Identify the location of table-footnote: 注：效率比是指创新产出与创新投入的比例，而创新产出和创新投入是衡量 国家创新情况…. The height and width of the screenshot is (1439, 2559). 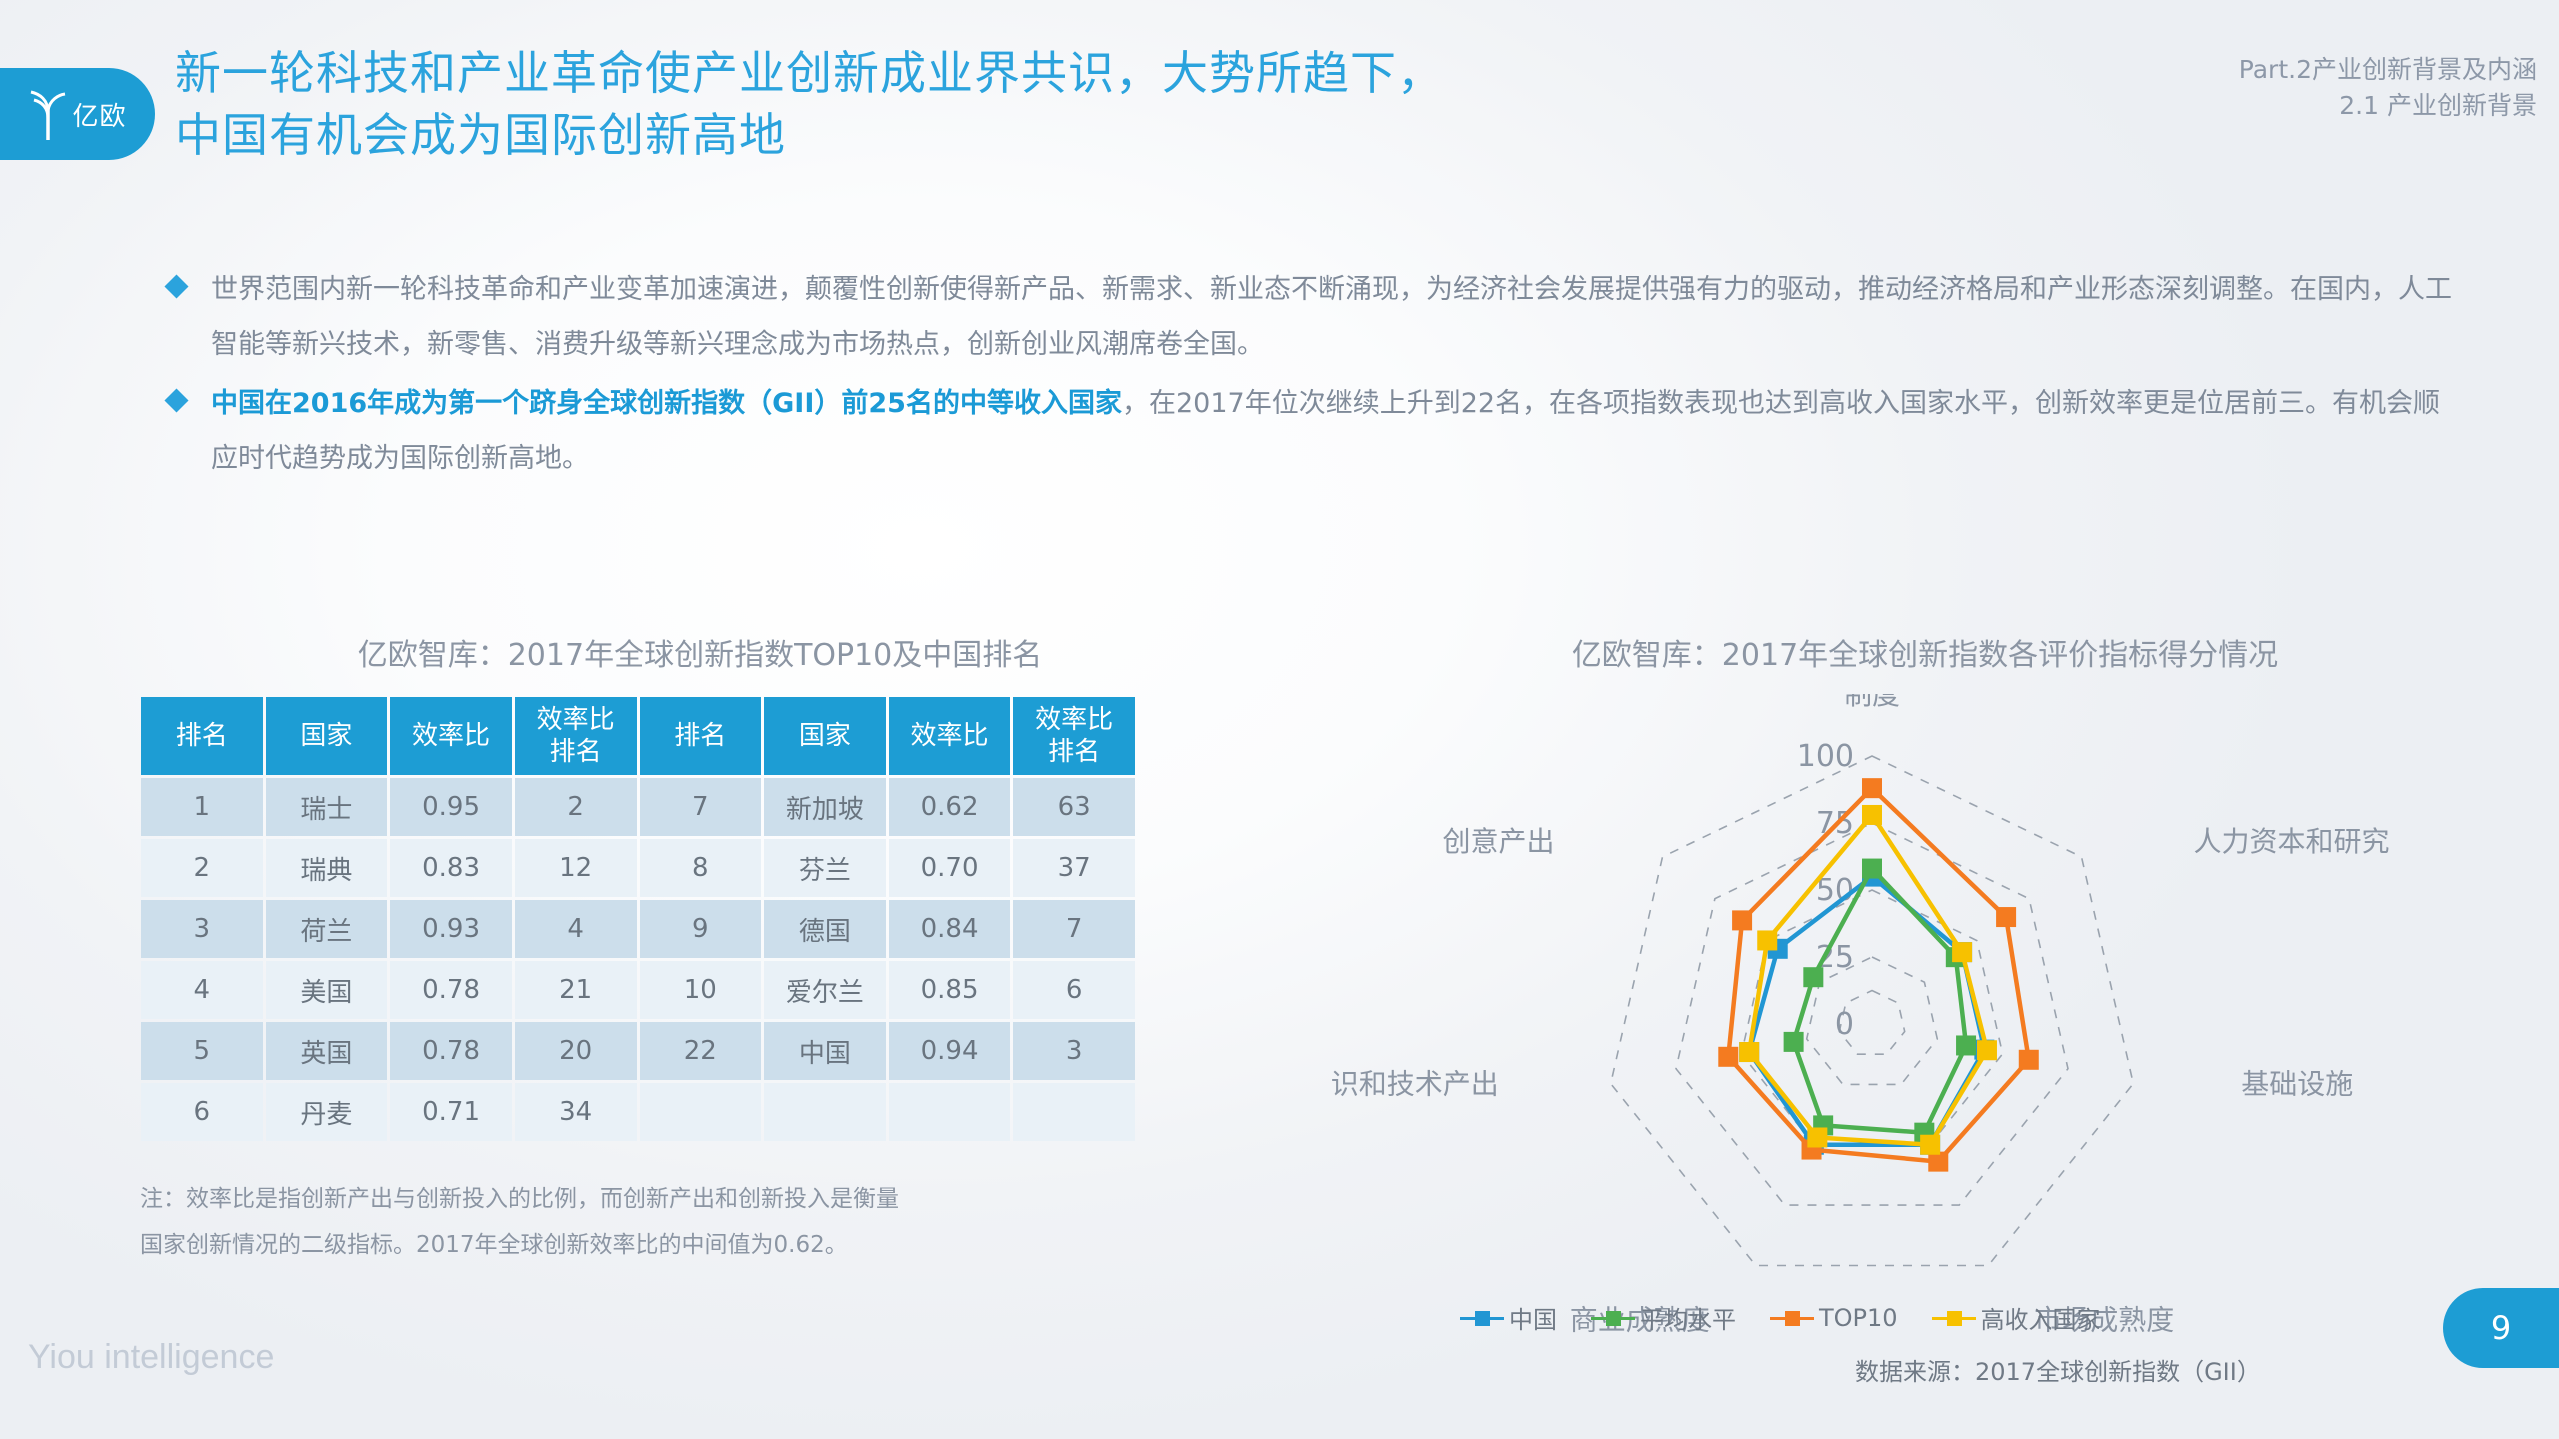
(650, 1222).